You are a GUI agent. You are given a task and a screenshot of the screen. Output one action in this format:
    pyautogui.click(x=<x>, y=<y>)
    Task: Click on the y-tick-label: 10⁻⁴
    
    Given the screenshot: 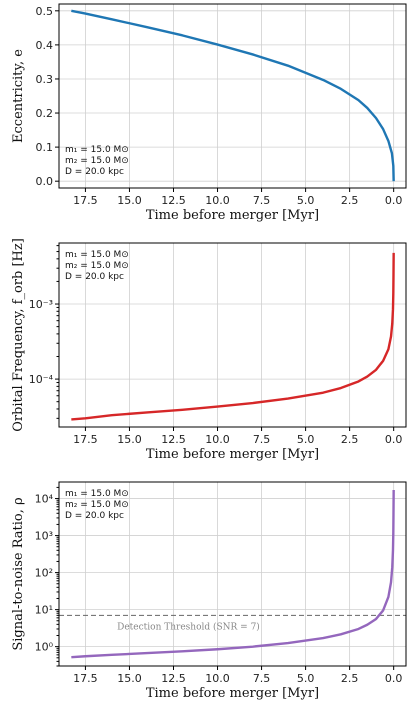 What is the action you would take?
    pyautogui.click(x=41, y=379)
    